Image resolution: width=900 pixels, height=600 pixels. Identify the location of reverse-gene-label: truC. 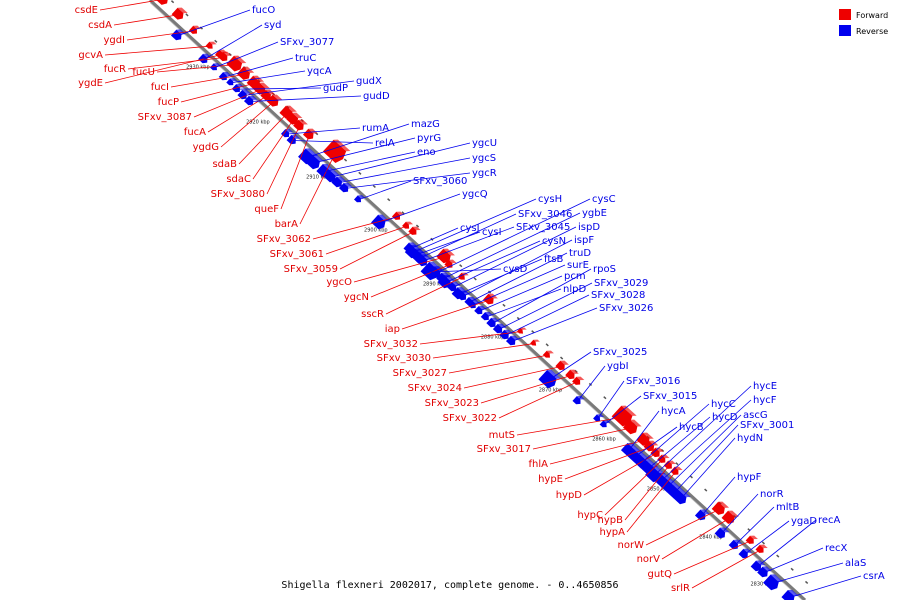
(305, 58).